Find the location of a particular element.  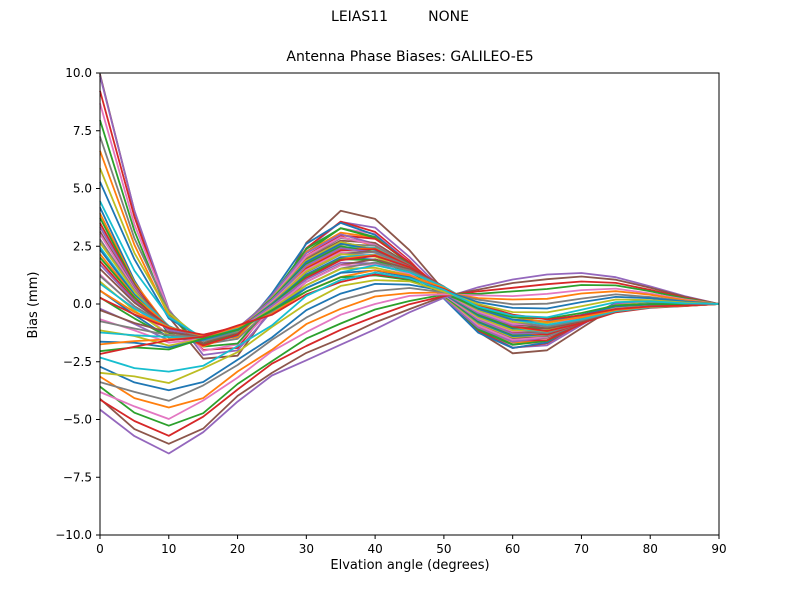

x-tick-label: 60 is located at coordinates (512, 549).